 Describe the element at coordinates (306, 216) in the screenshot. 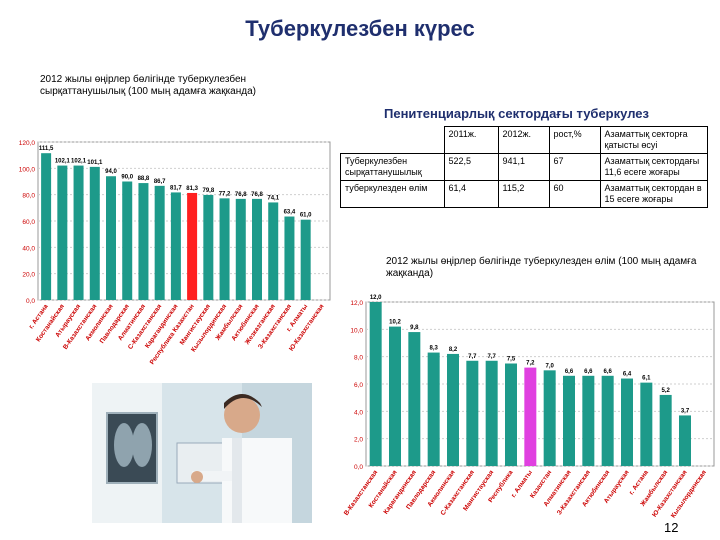

I see `data-label: 61,0` at that location.